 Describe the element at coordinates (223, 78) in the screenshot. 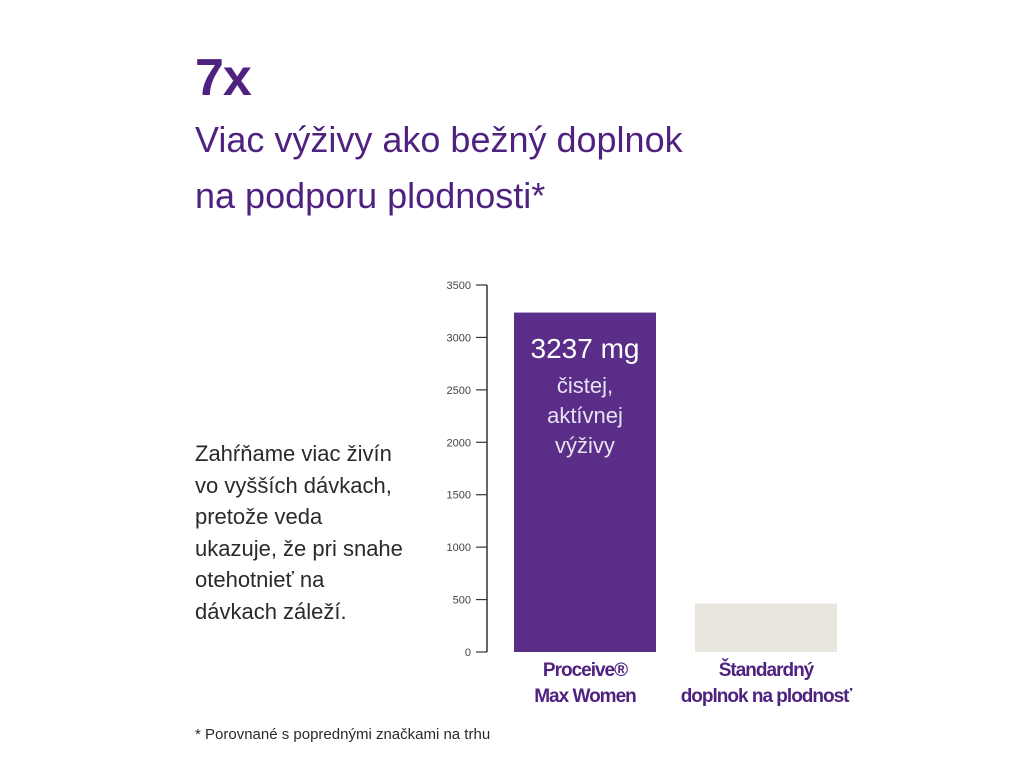

I see `headline-multiplier: 7x` at that location.